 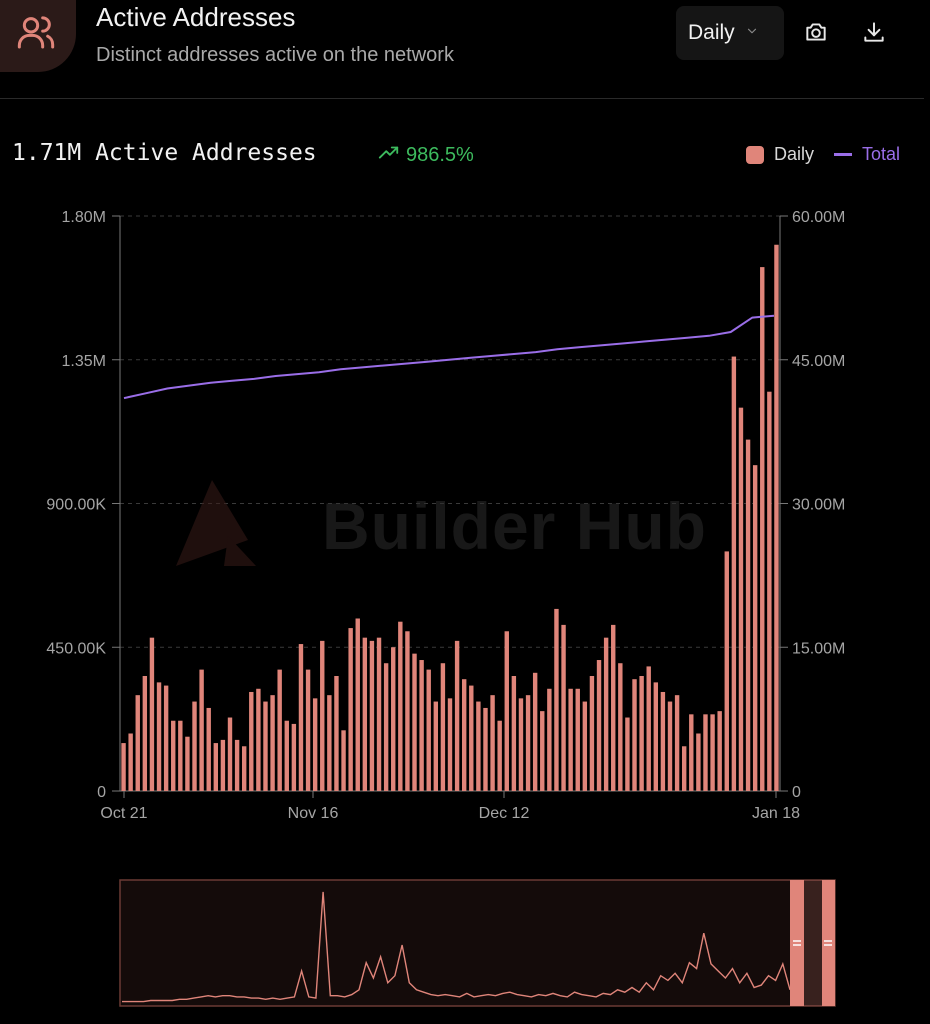 What do you see at coordinates (818, 648) in the screenshot?
I see `y-right-tick-label: 15.00M` at bounding box center [818, 648].